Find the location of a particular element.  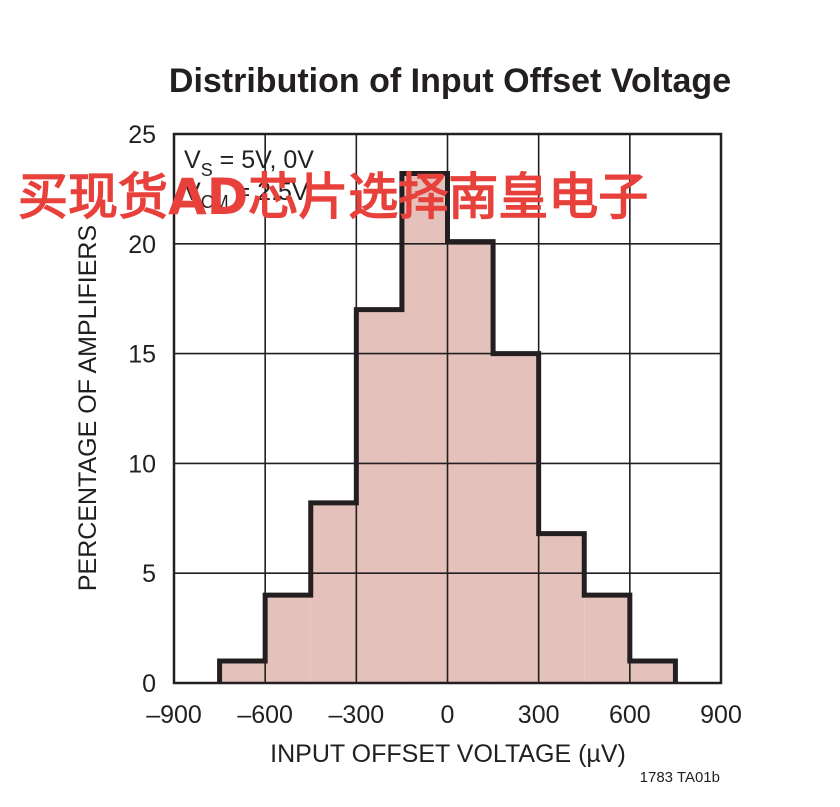

x-tick-label: –900 is located at coordinates (174, 715).